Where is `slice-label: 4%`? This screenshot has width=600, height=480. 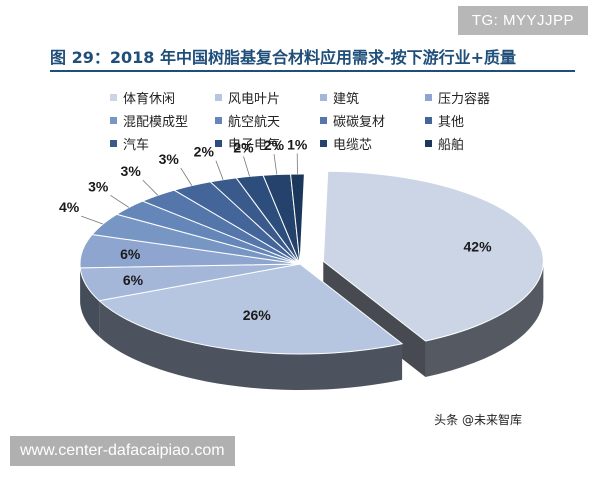 slice-label: 4% is located at coordinates (69, 207).